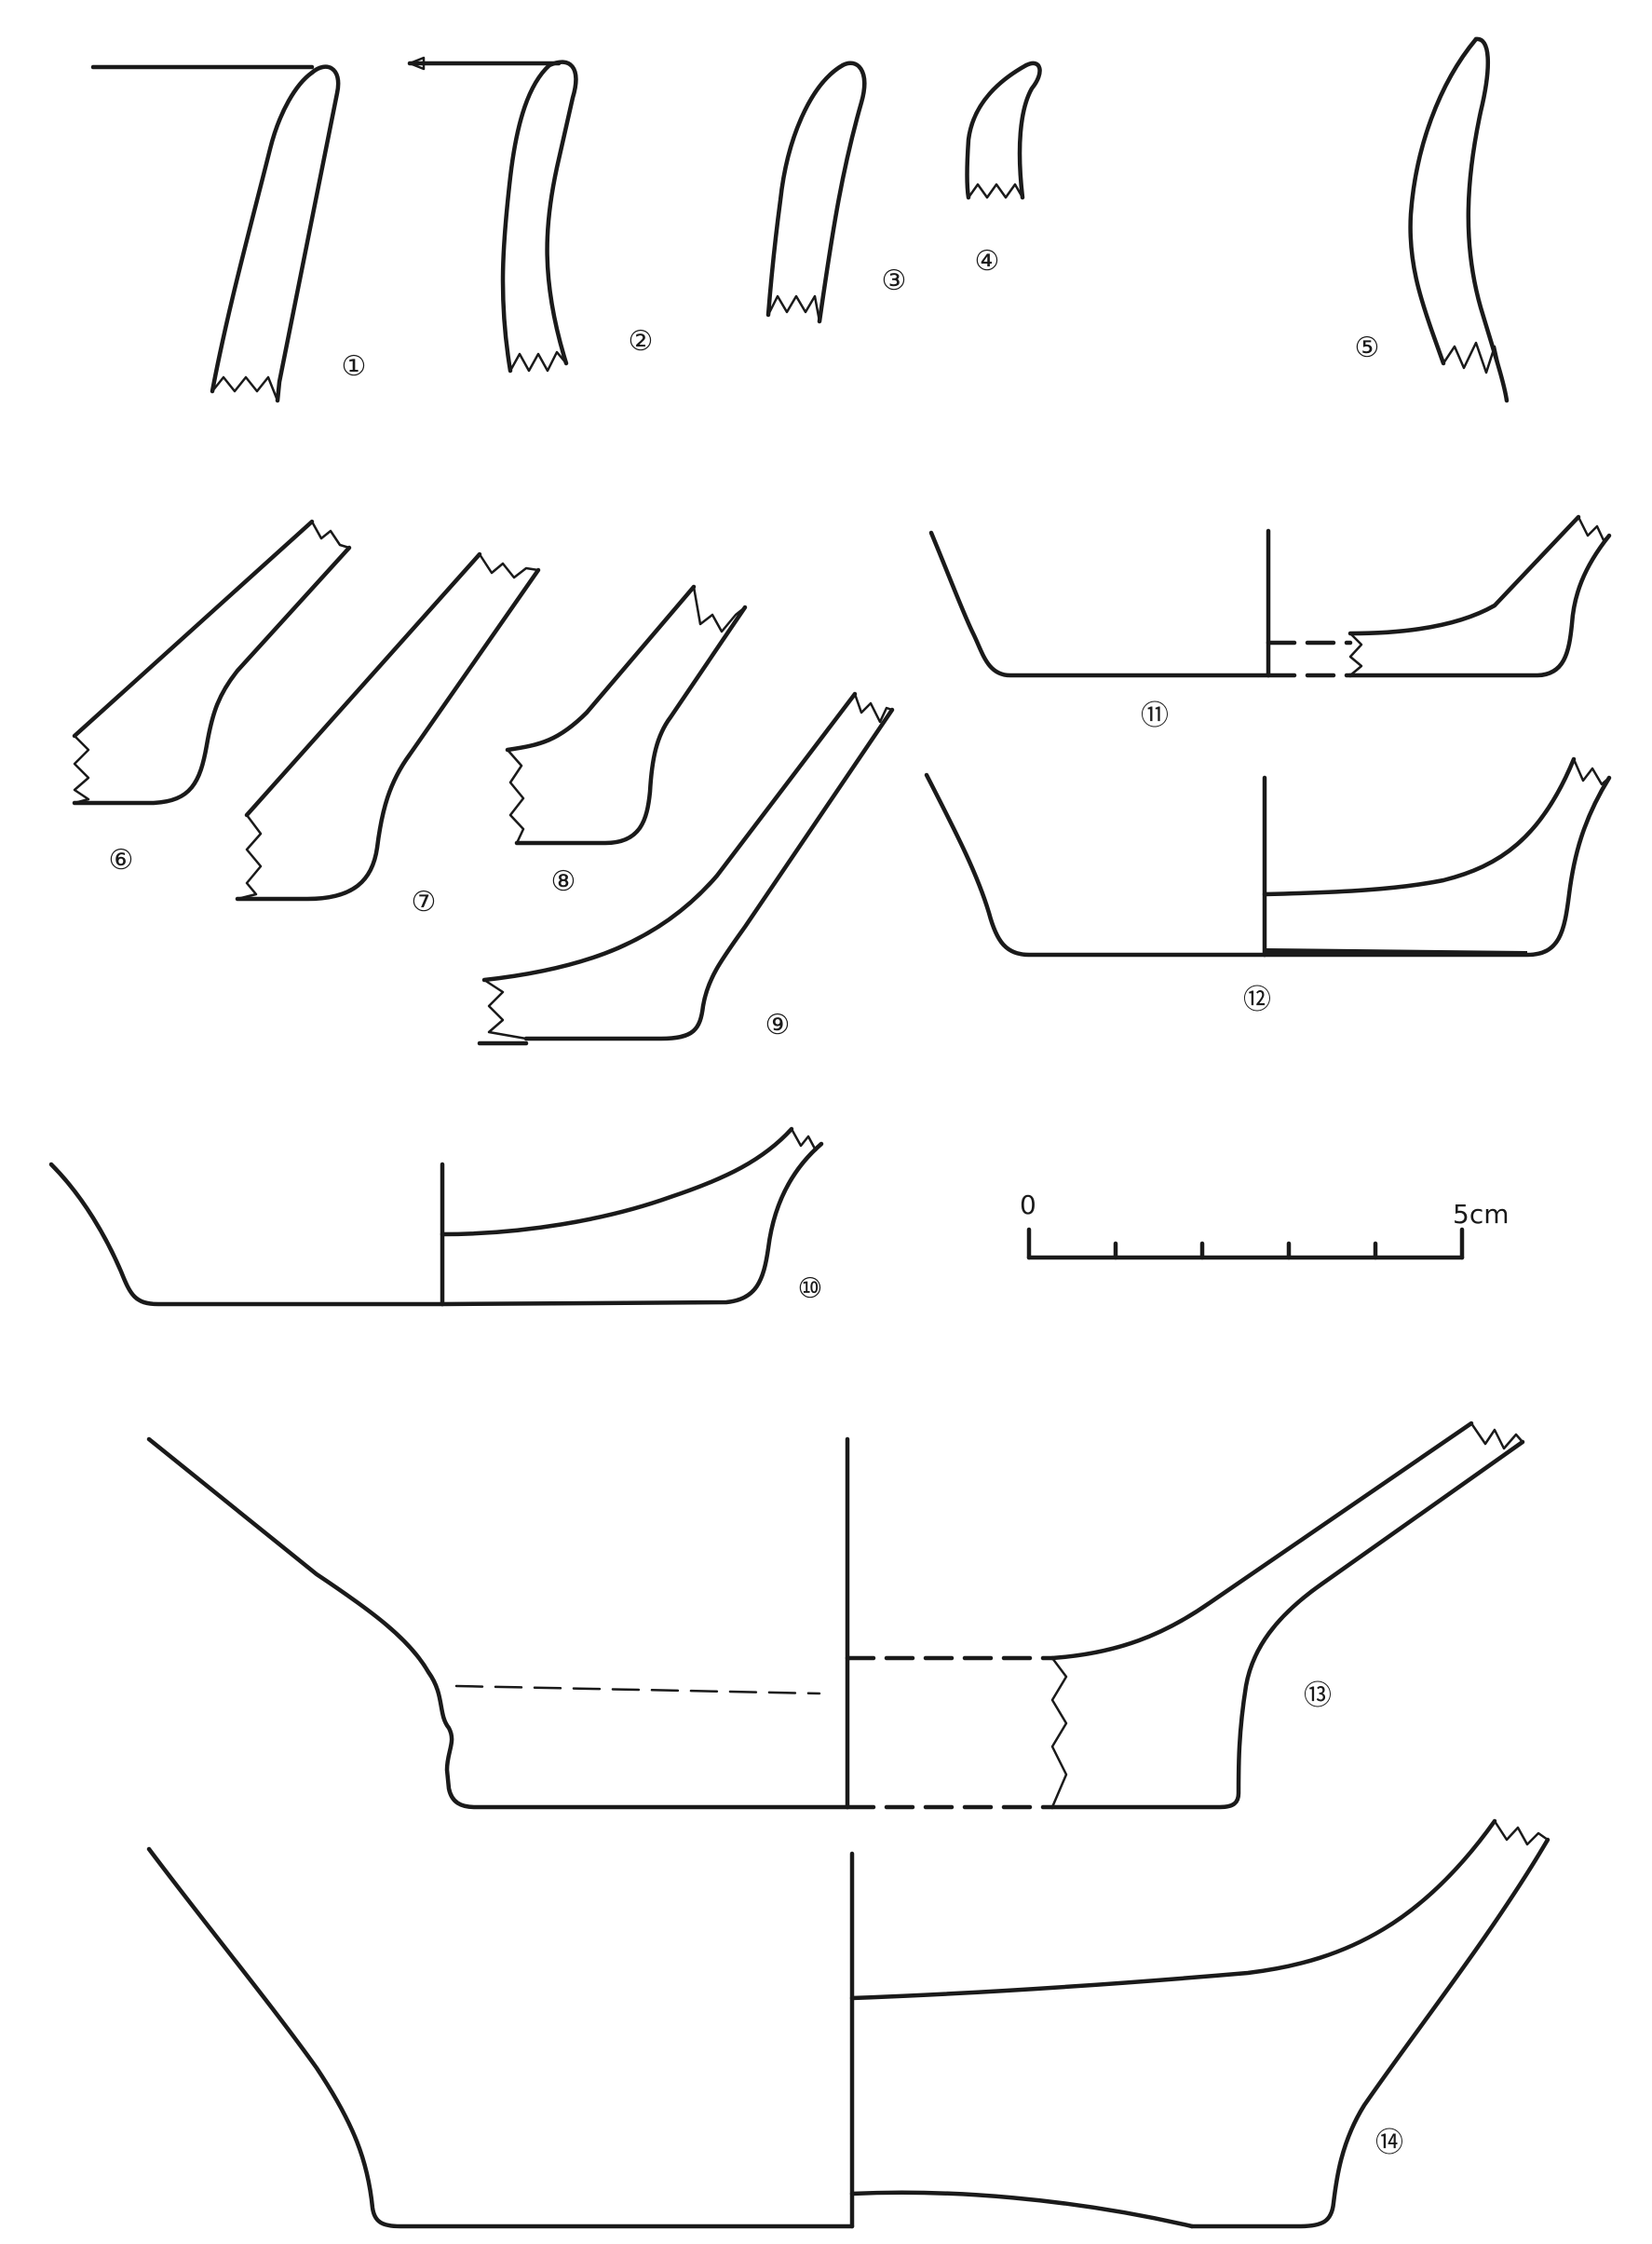  What do you see at coordinates (1367, 348) in the screenshot?
I see `label-5: ⑤` at bounding box center [1367, 348].